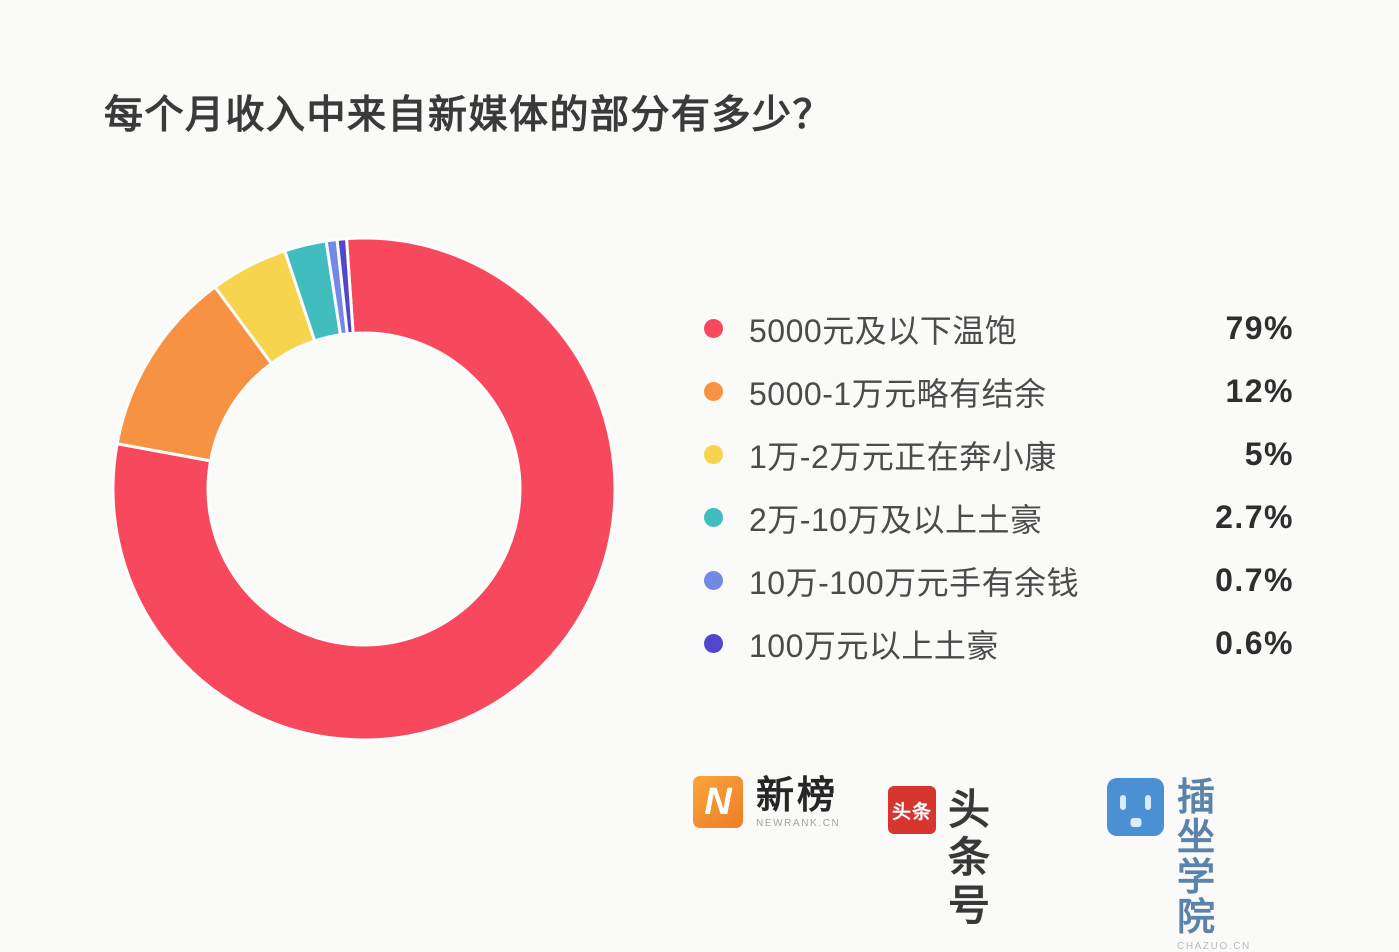  I want to click on legend-label: 1万-2万元正在奔小康, so click(903, 456).